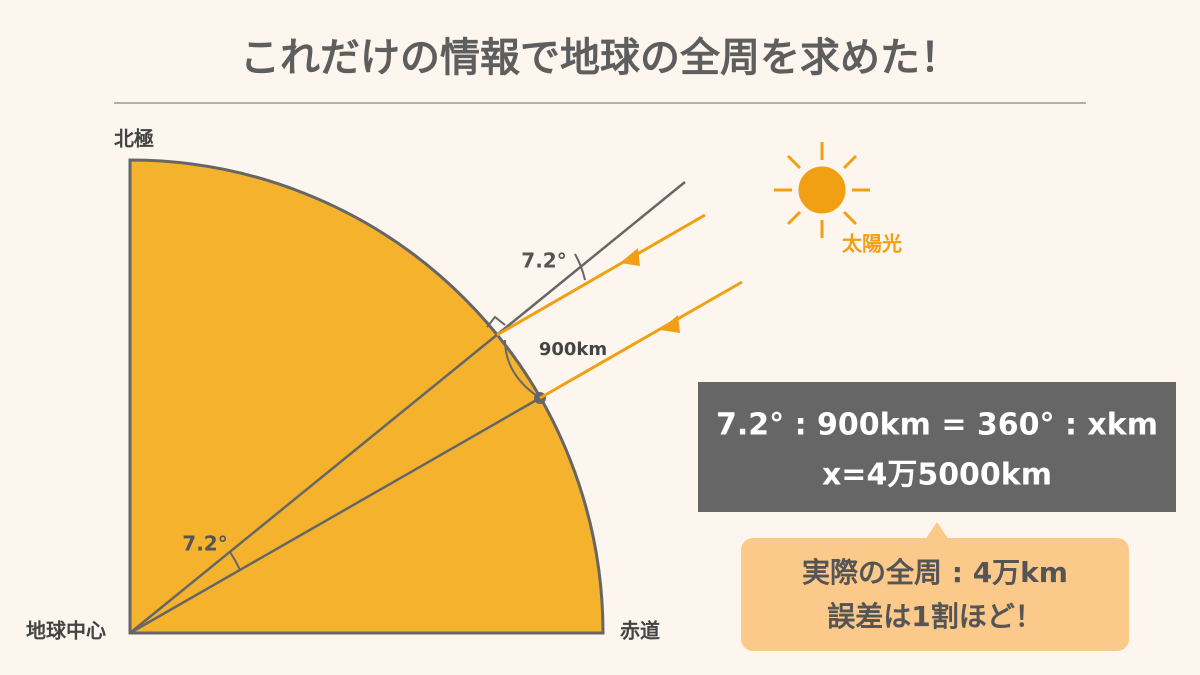 Image resolution: width=1200 pixels, height=675 pixels. Describe the element at coordinates (935, 594) in the screenshot. I see `note-box` at that location.